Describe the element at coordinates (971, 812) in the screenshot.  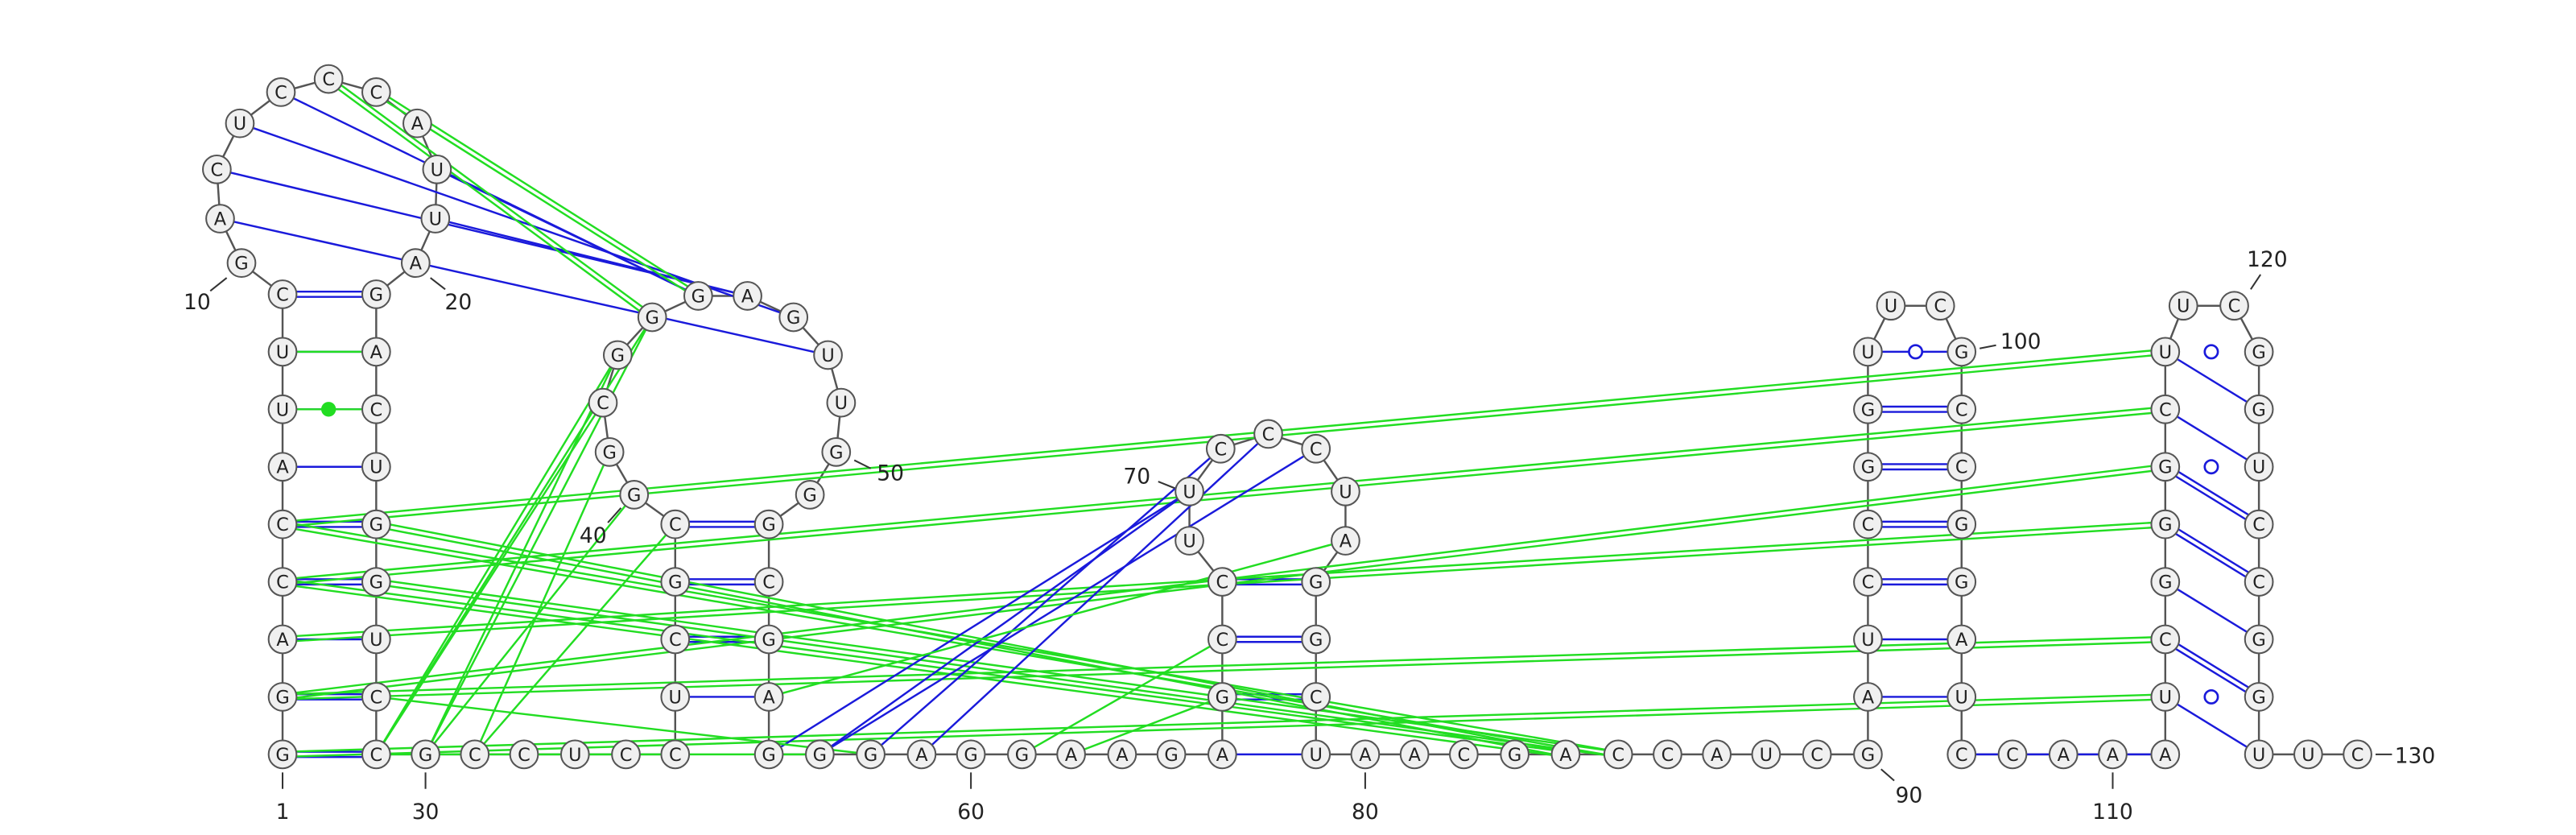
I see `position-label: 60` at that location.